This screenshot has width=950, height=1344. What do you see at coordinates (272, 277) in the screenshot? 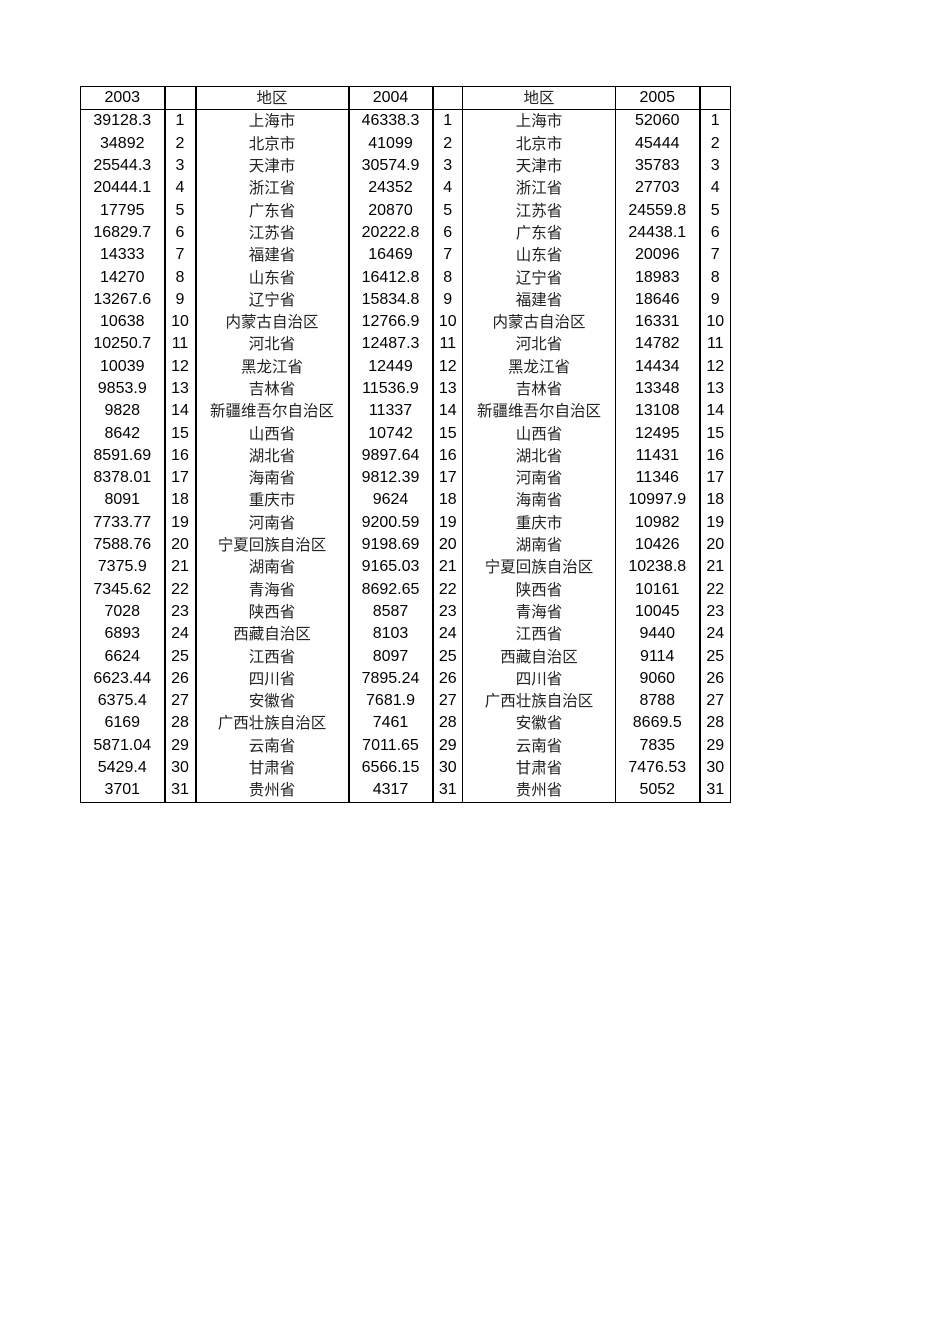
I see `cell-region-2004: 山东省` at bounding box center [272, 277].